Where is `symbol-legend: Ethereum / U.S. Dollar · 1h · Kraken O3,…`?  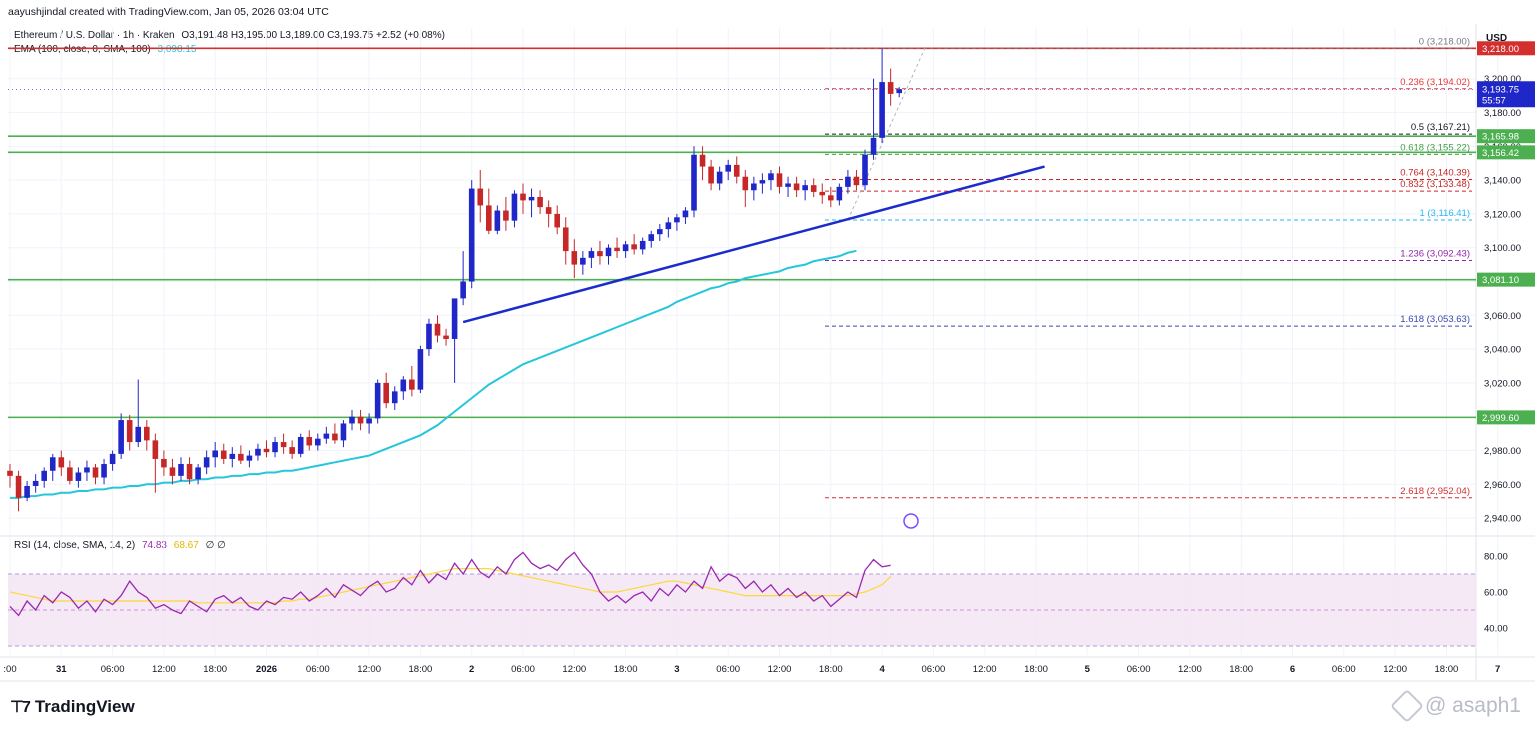
symbol-legend: Ethereum / U.S. Dollar · 1h · Kraken O3,… is located at coordinates (231, 35).